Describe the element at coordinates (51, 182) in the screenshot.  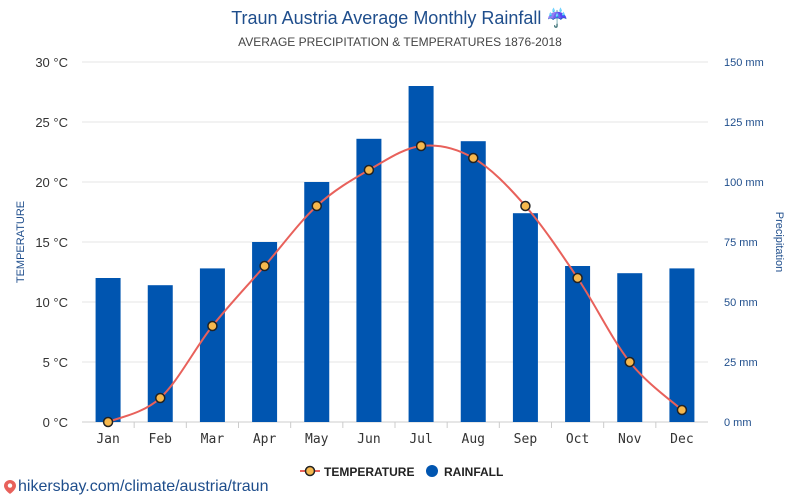
I see `y-tick-label-left: 20 °C` at that location.